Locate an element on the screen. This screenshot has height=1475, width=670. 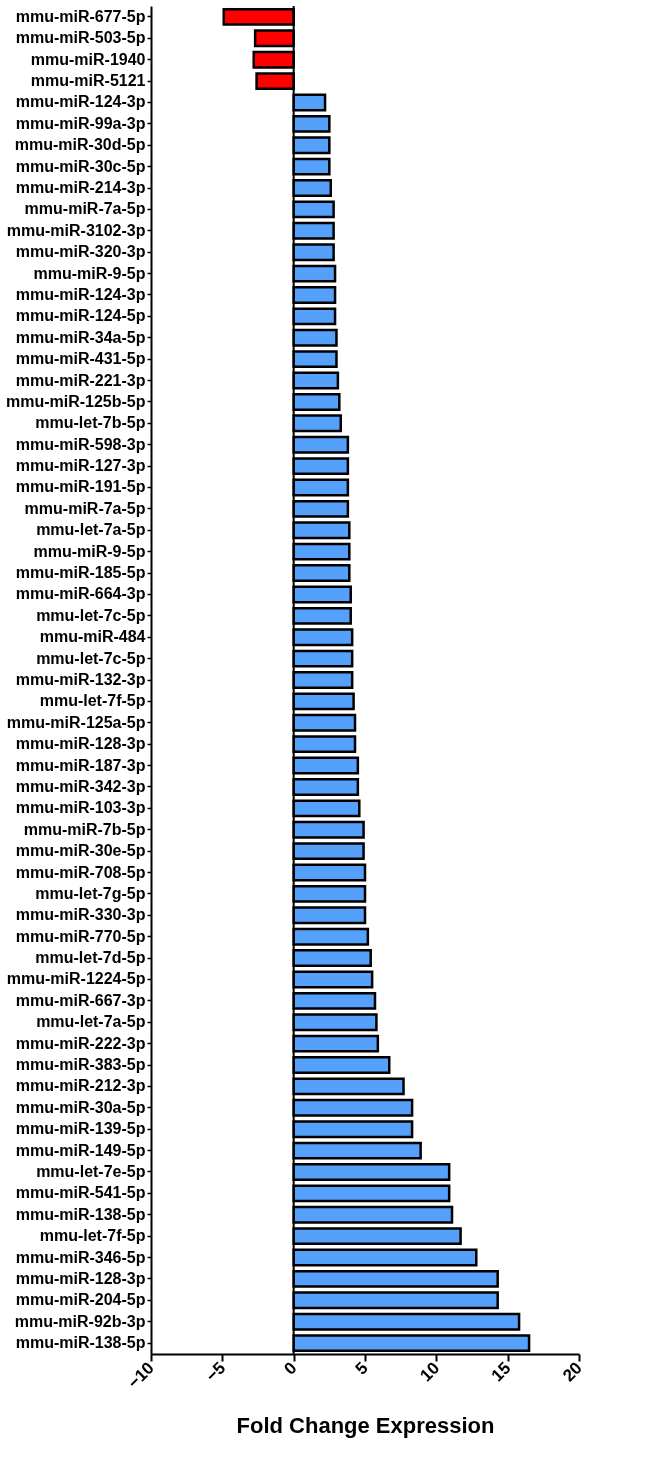
y-tick-label: mmu-miR-127-3p is located at coordinates (80, 466).